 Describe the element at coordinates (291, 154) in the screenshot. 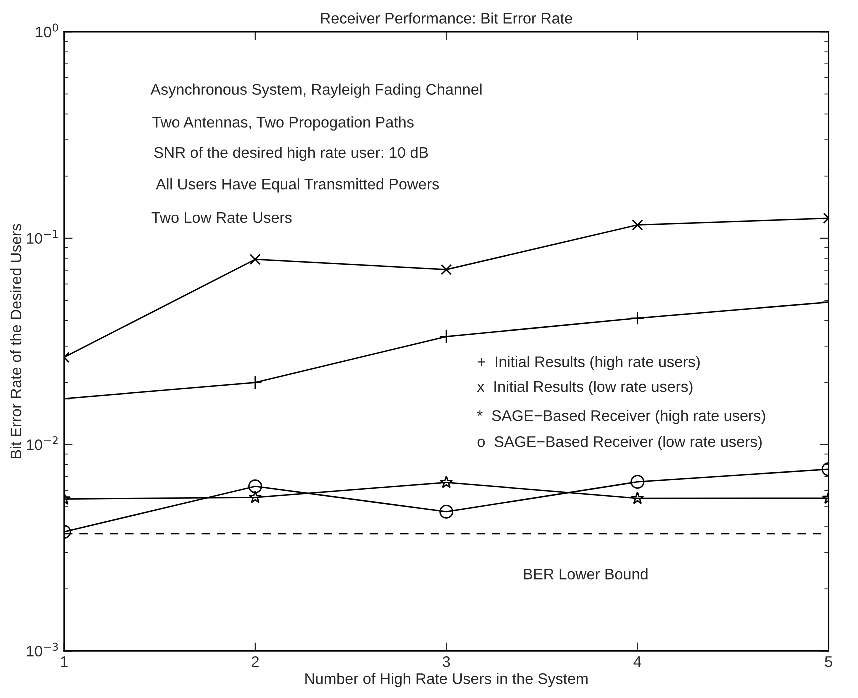

I see `annotation: SNR of the desired high rate user: 10 dB` at that location.